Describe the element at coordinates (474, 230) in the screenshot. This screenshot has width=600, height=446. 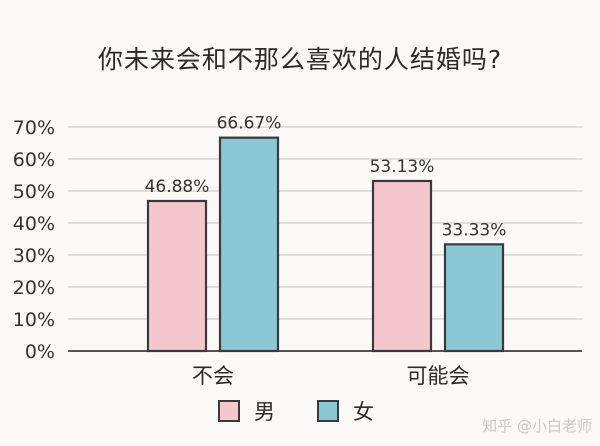
I see `data-label: 33.33%` at that location.